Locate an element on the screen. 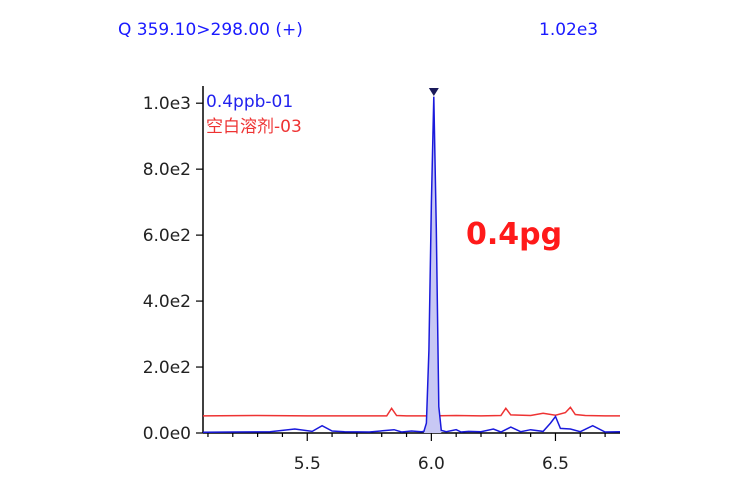  y-tick-label: 0.0e0 is located at coordinates (167, 434).